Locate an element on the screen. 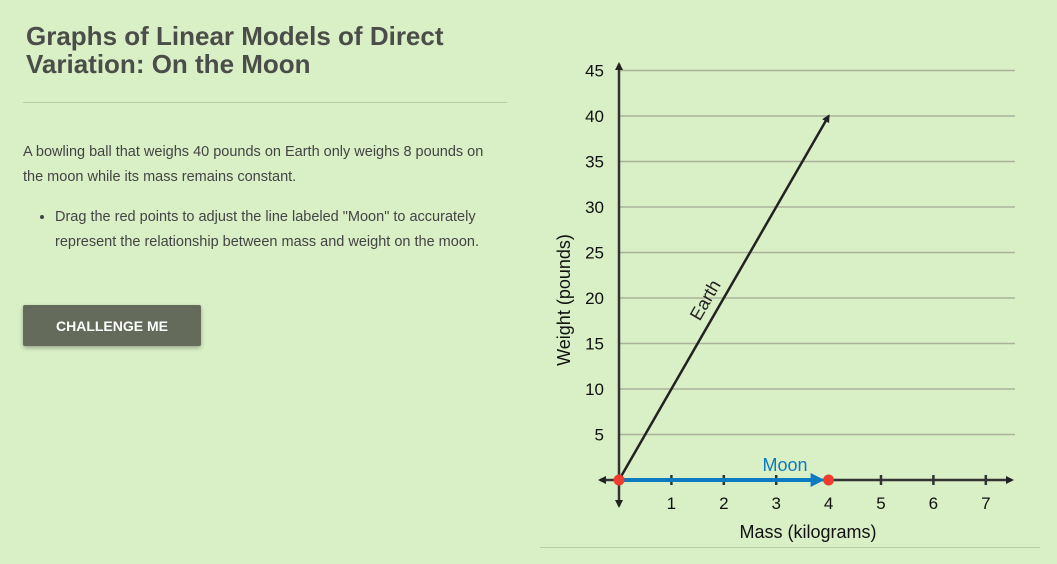 Image resolution: width=1057 pixels, height=564 pixels. x-tick-label: 5 is located at coordinates (880, 503).